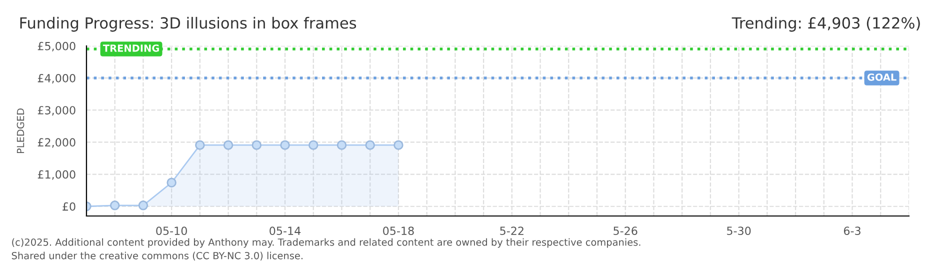  I want to click on chart-subtitle: Trending: £4,903 (122%), so click(826, 24).